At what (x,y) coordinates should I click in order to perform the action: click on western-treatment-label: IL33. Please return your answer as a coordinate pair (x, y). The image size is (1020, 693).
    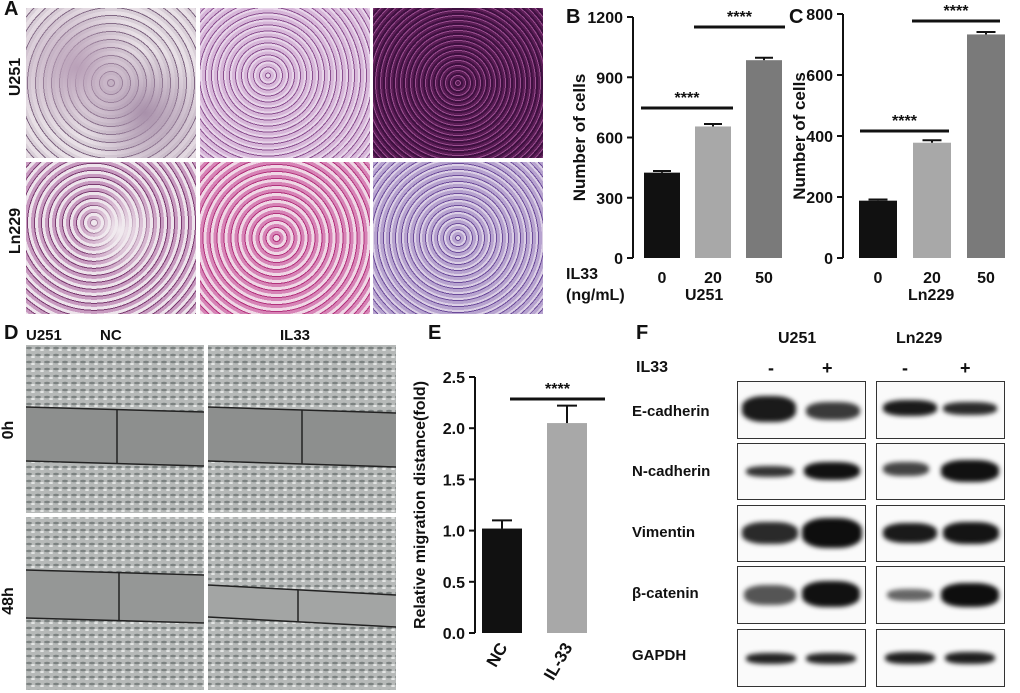
    Looking at the image, I should click on (652, 367).